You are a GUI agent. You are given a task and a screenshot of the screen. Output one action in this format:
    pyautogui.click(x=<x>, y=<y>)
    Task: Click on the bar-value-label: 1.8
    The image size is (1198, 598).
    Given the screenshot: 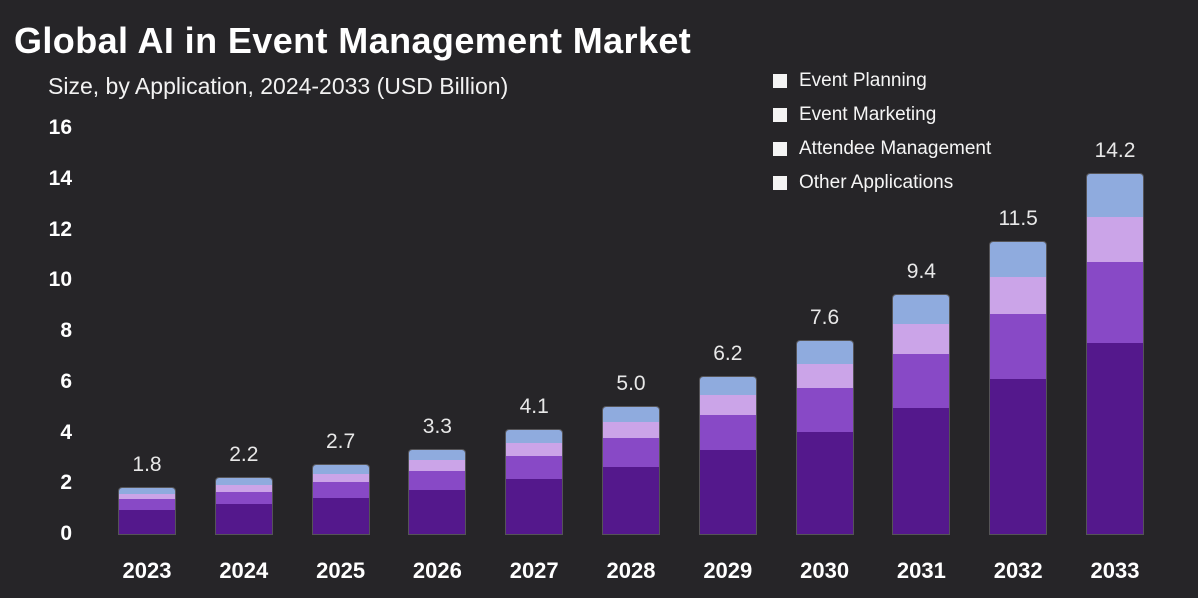 What is the action you would take?
    pyautogui.click(x=147, y=465)
    